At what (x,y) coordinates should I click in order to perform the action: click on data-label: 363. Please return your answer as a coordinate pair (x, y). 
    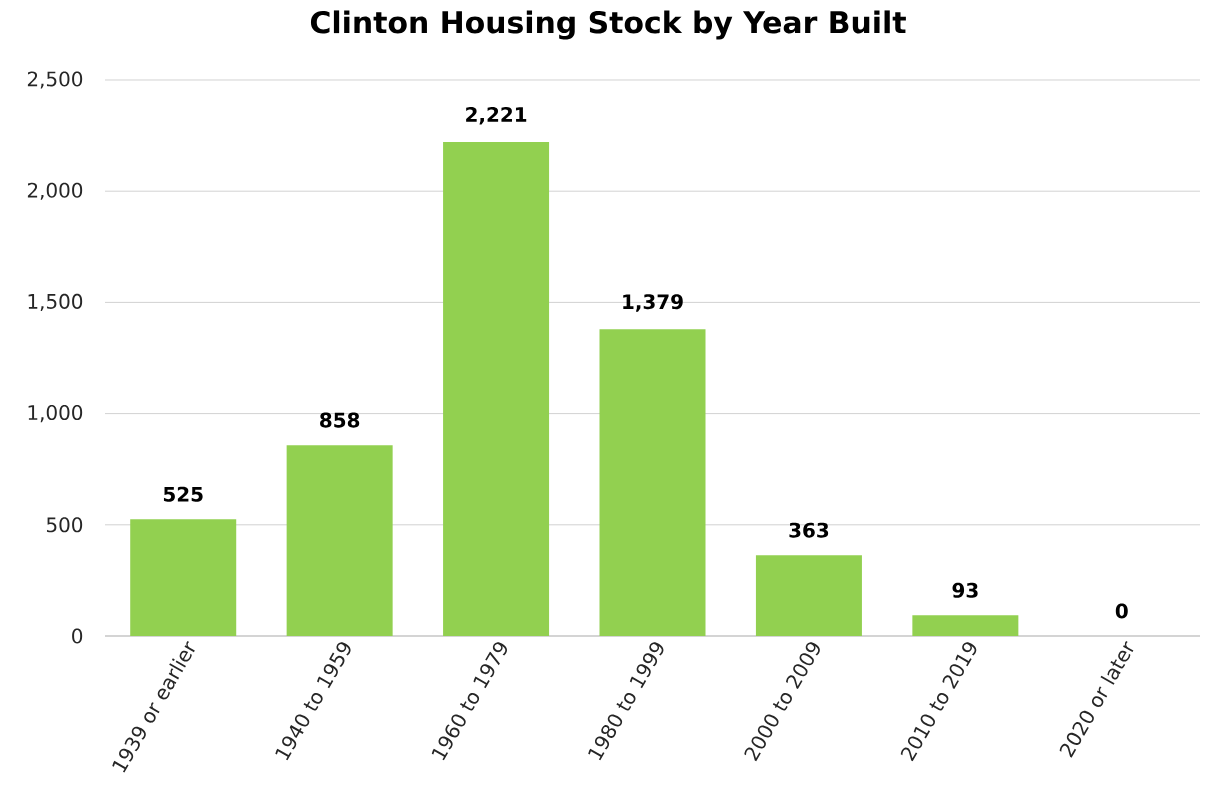
    Looking at the image, I should click on (809, 530).